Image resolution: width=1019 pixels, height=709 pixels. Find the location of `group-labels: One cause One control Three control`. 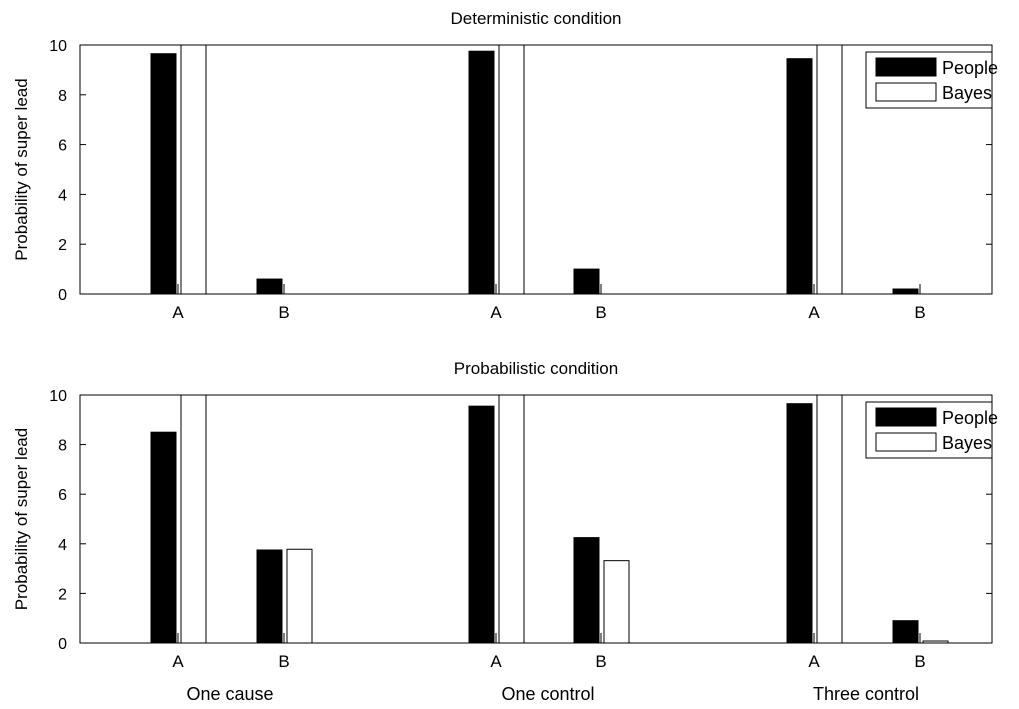

group-labels: One cause One control Three control is located at coordinates (552, 694).